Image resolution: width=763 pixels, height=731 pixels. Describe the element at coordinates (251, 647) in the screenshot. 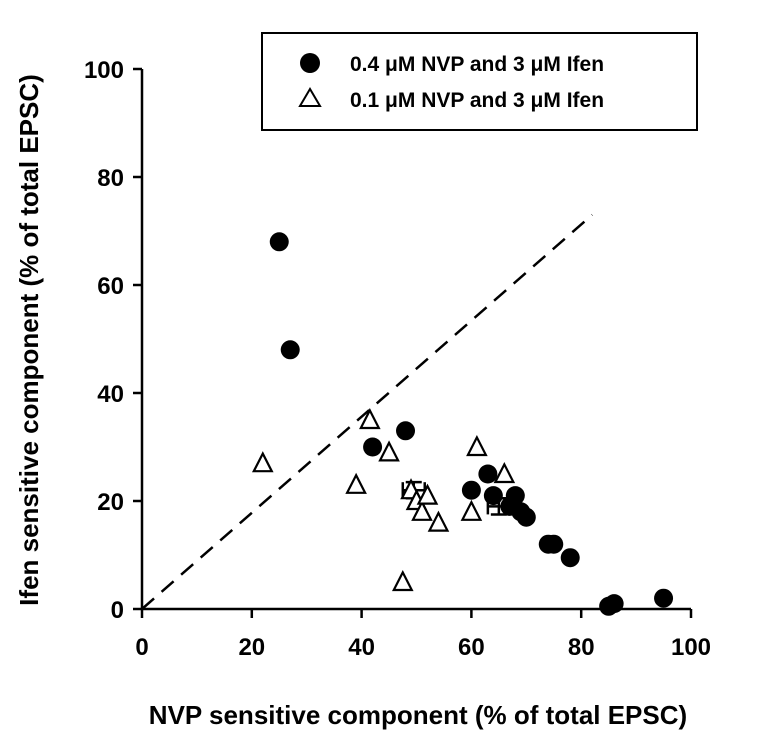

I see `x-tick-label: 20` at that location.